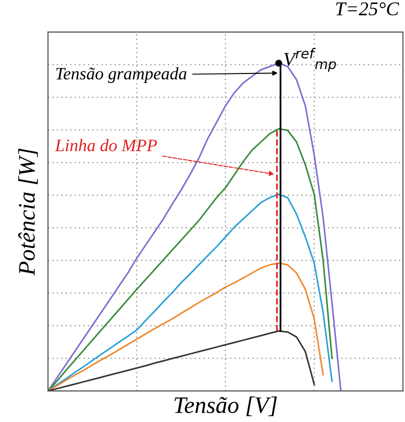  Describe the element at coordinates (105, 145) in the screenshot. I see `annotation: Linha do MPP` at that location.